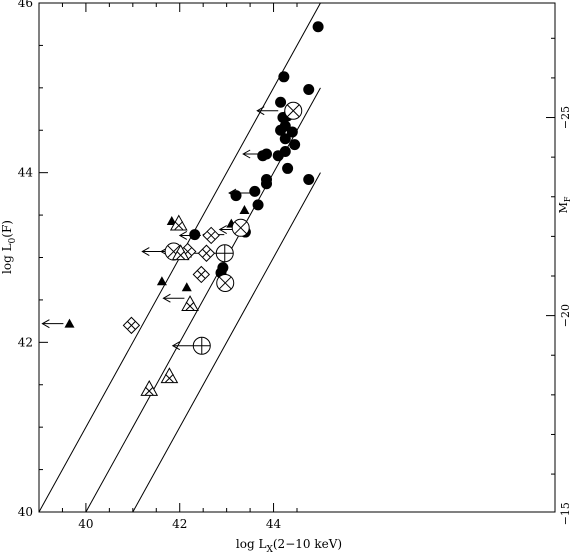  I want to click on point-open-circle-plus, so click(224, 253).